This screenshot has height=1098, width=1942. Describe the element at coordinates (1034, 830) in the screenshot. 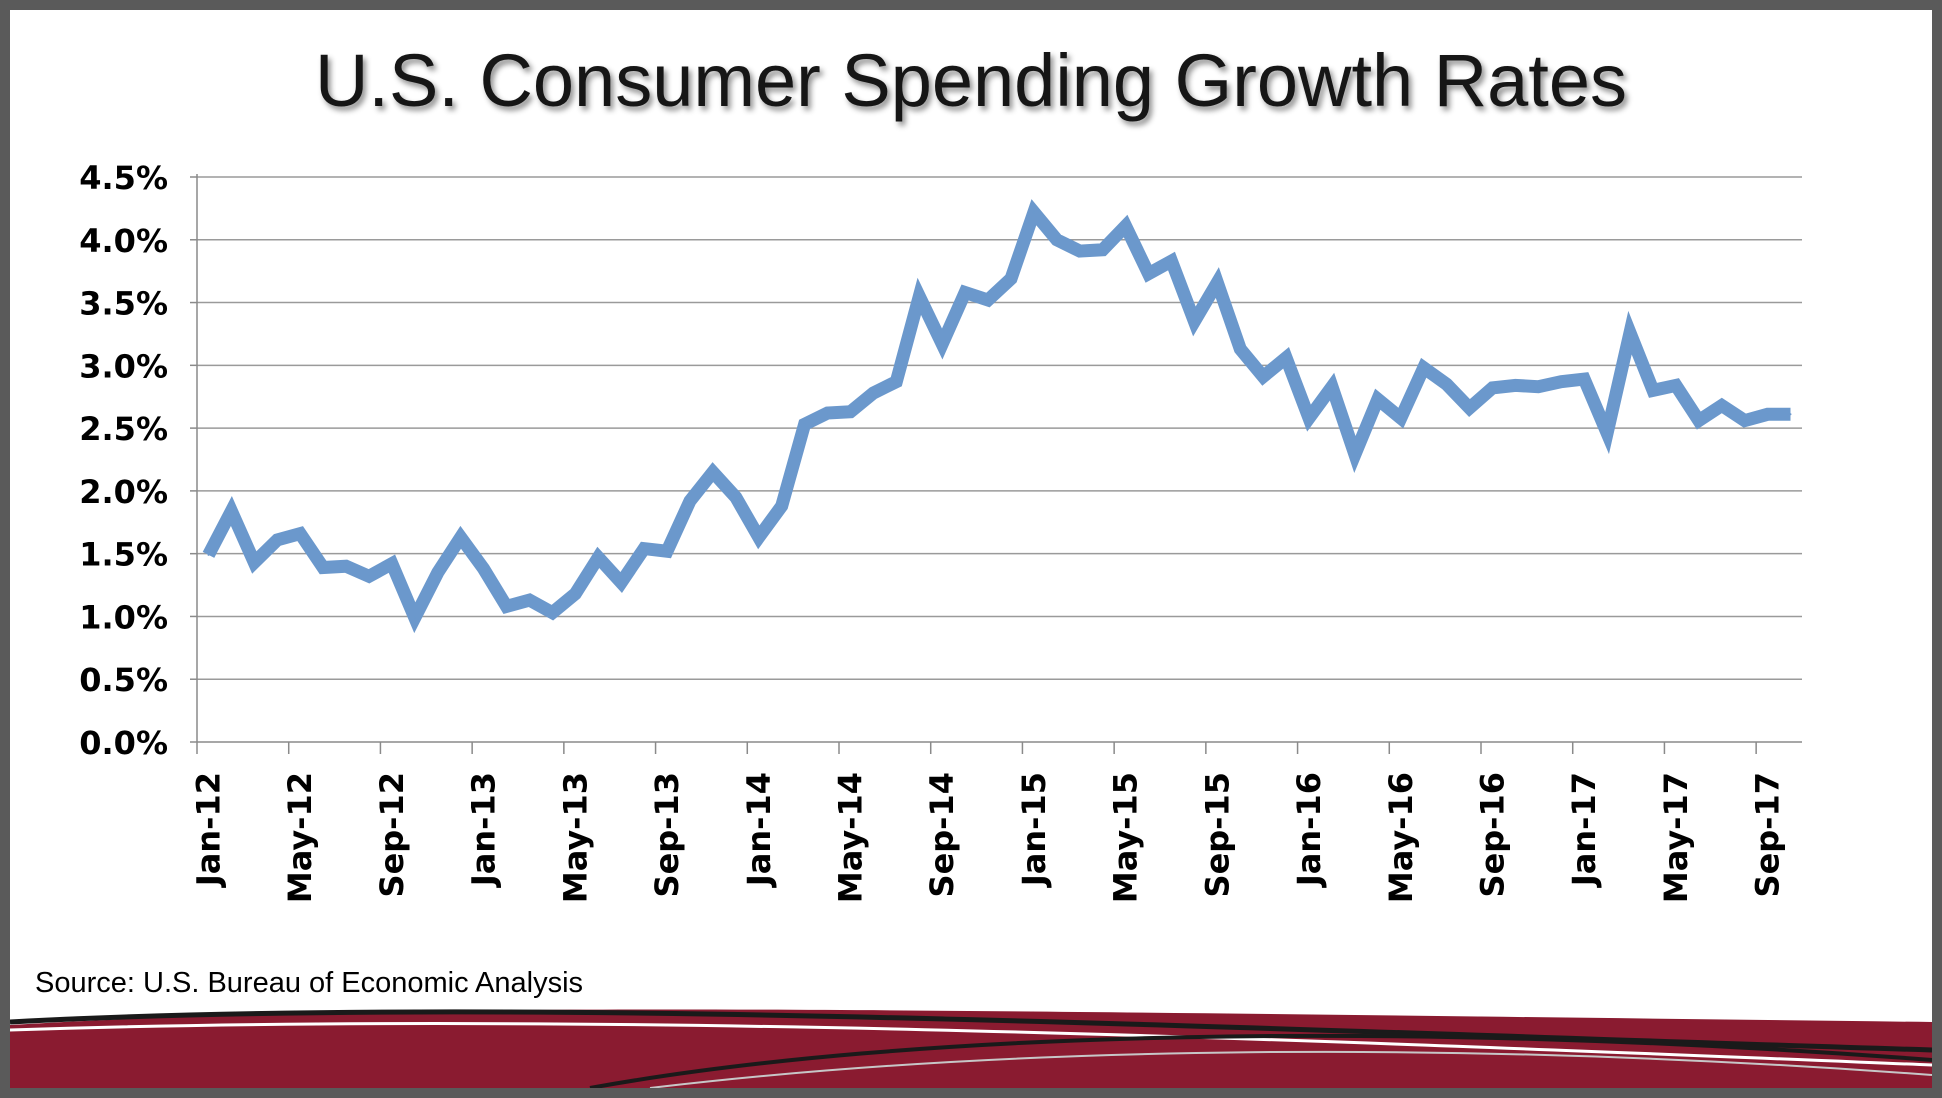

I see `x-tick-label: Jan-15` at that location.